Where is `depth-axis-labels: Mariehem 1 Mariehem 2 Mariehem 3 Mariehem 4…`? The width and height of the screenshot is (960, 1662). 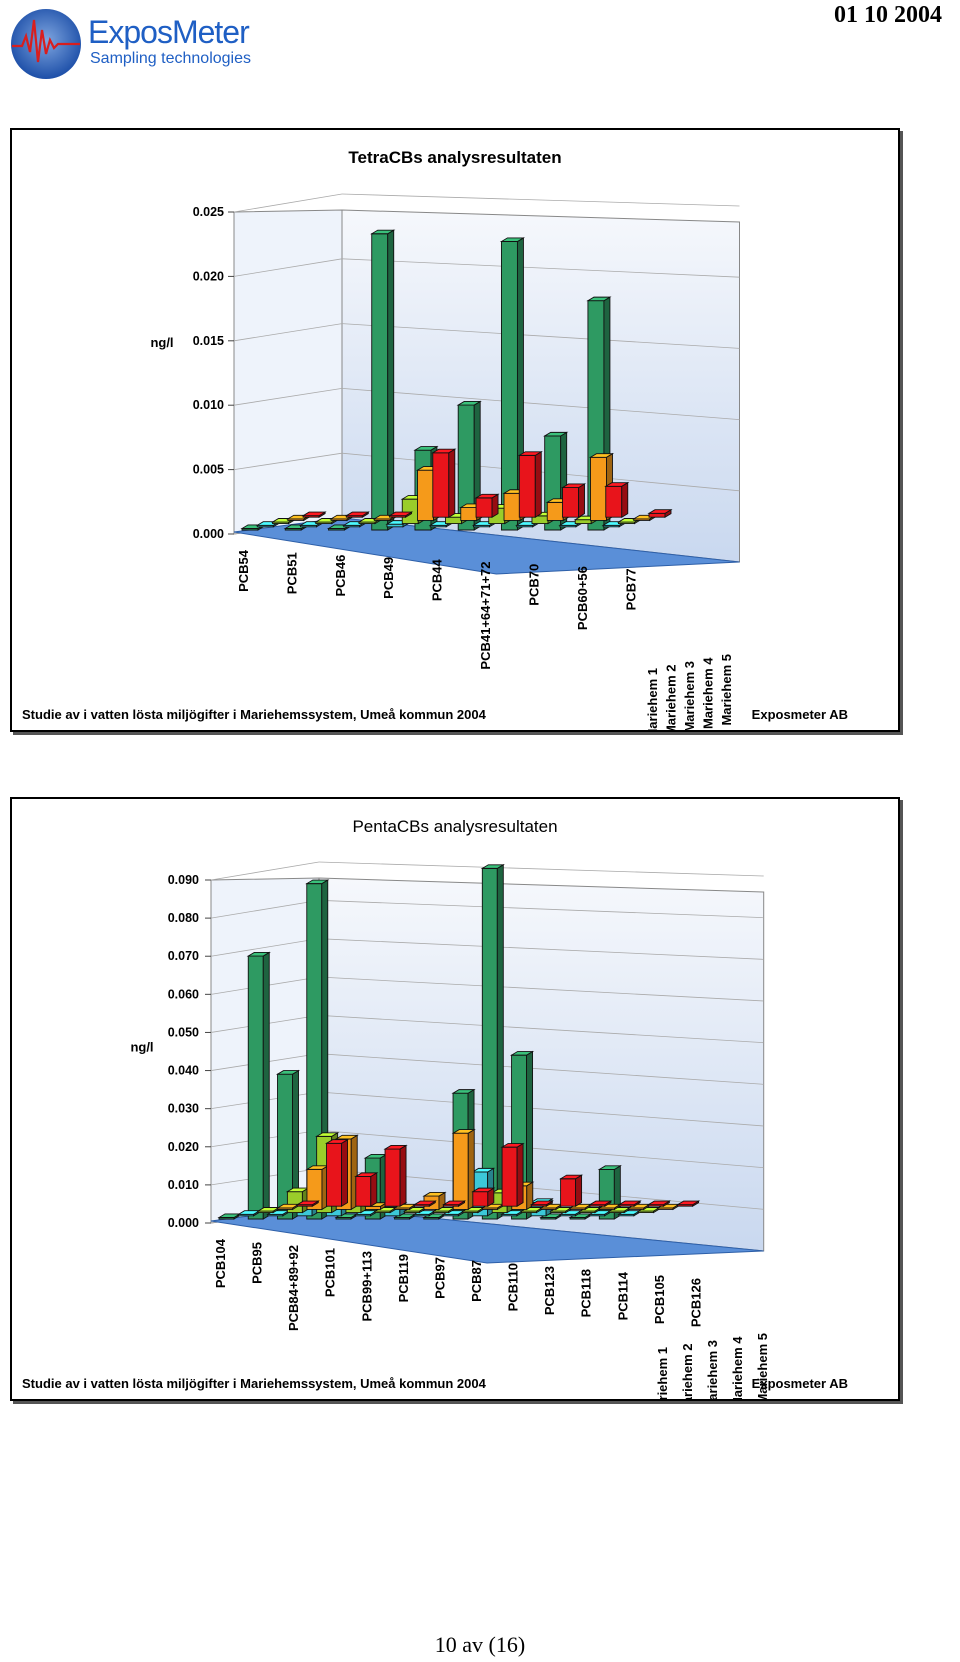 depth-axis-labels: Mariehem 1 Mariehem 2 Mariehem 3 Mariehem 4… is located at coordinates (712, 1366).